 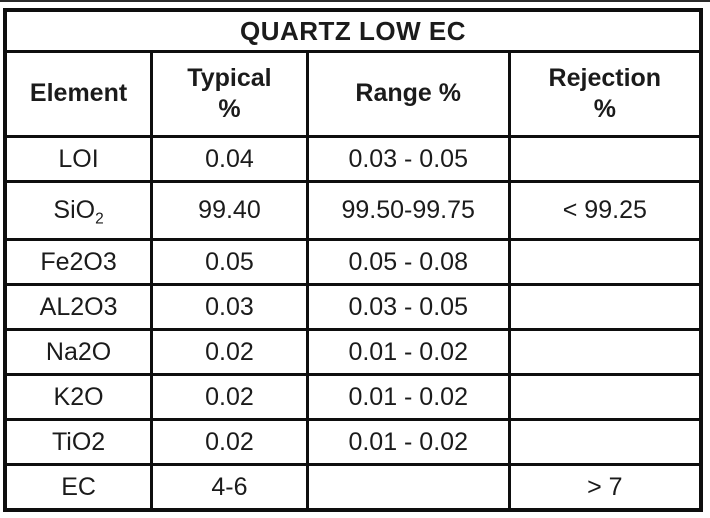 I want to click on cell-typical: 4-6, so click(x=229, y=487).